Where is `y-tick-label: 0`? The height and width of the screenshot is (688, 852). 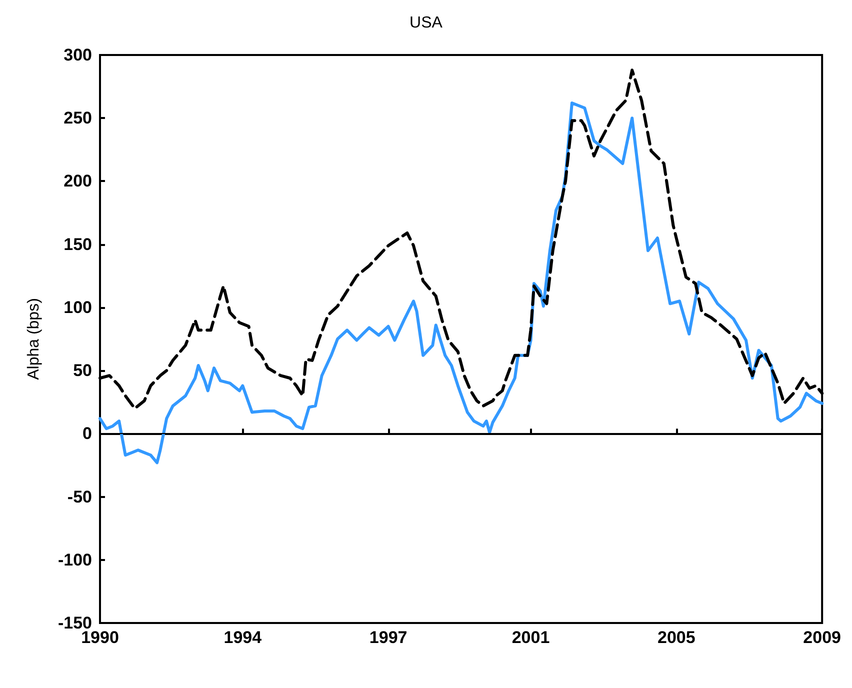
y-tick-label: 0 is located at coordinates (87, 434).